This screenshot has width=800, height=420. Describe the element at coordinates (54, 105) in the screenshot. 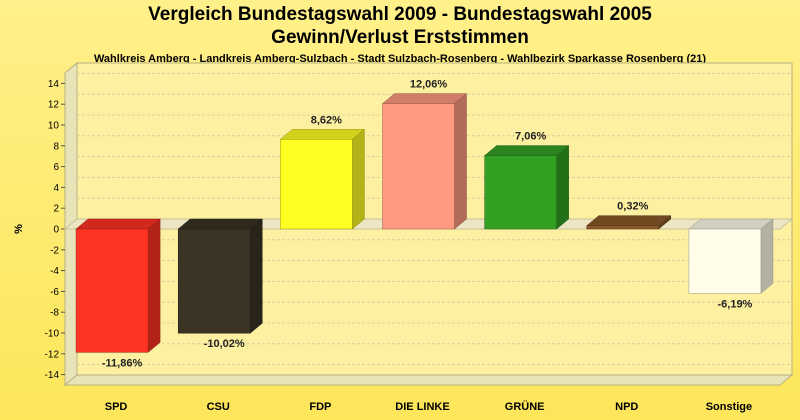

I see `y-tick-label: 12` at that location.